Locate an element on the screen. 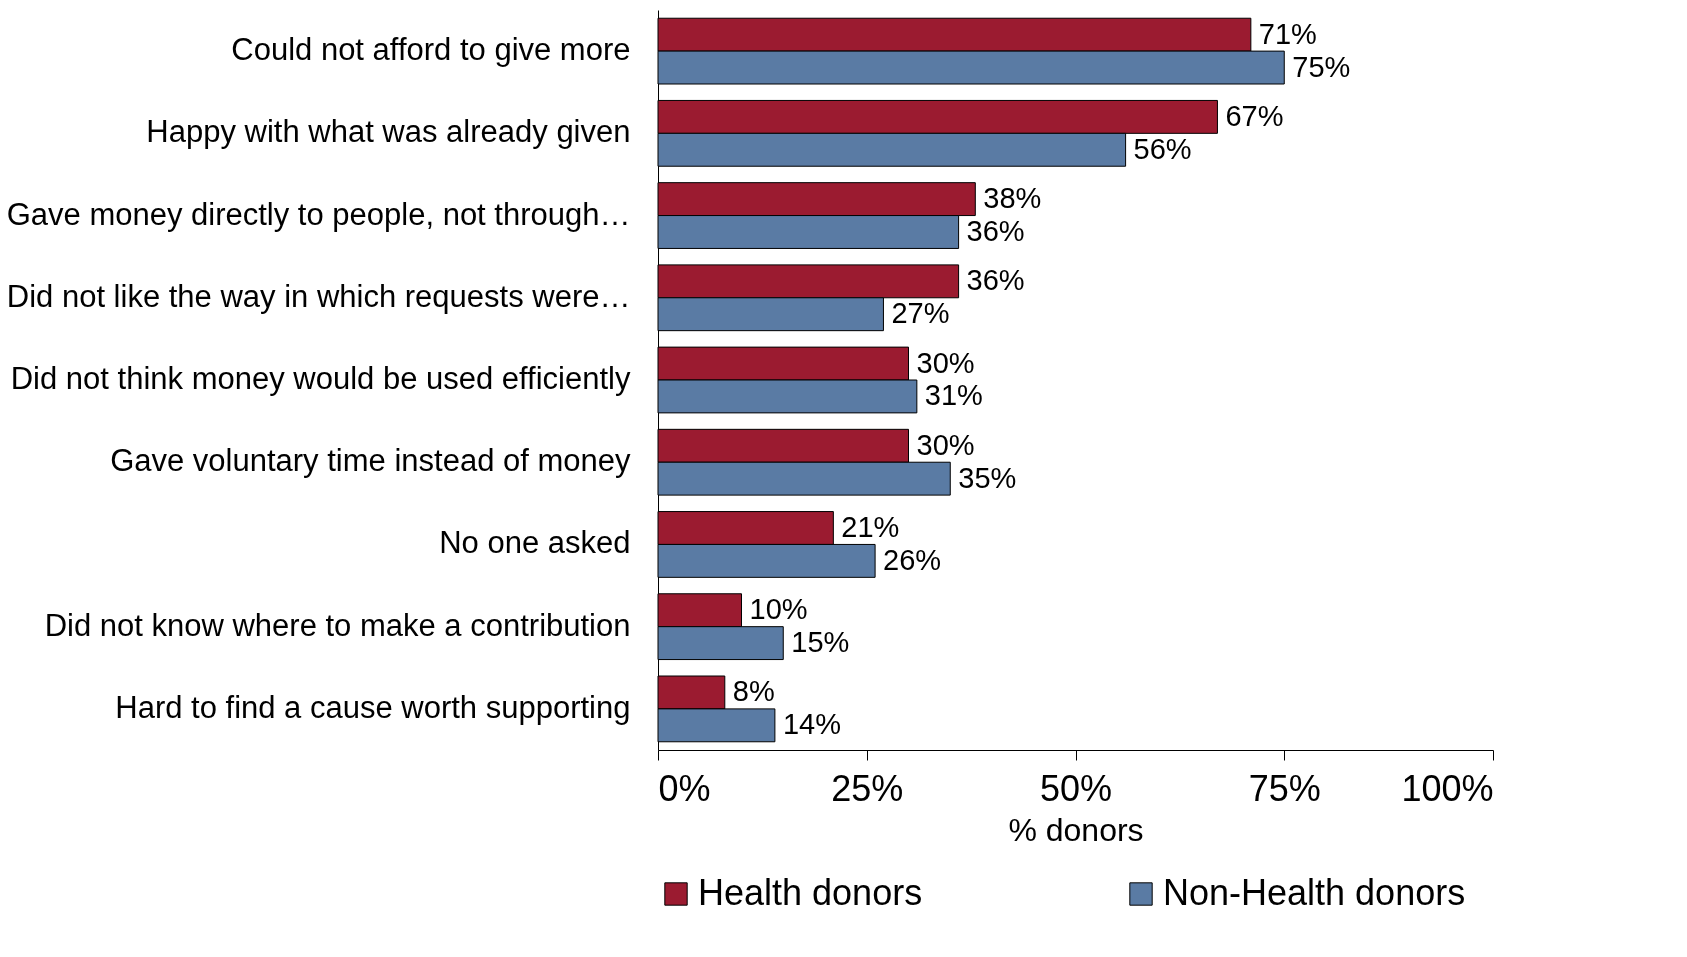  legend-label: Non-Health donors is located at coordinates (1314, 892).